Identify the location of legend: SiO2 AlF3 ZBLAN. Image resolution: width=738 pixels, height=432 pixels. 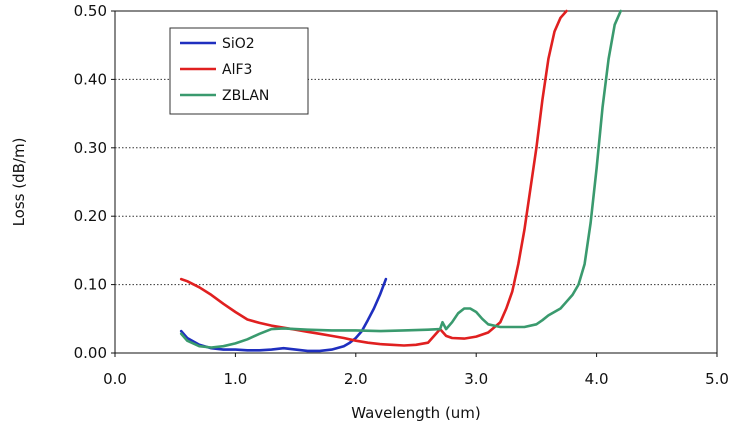
(239, 71).